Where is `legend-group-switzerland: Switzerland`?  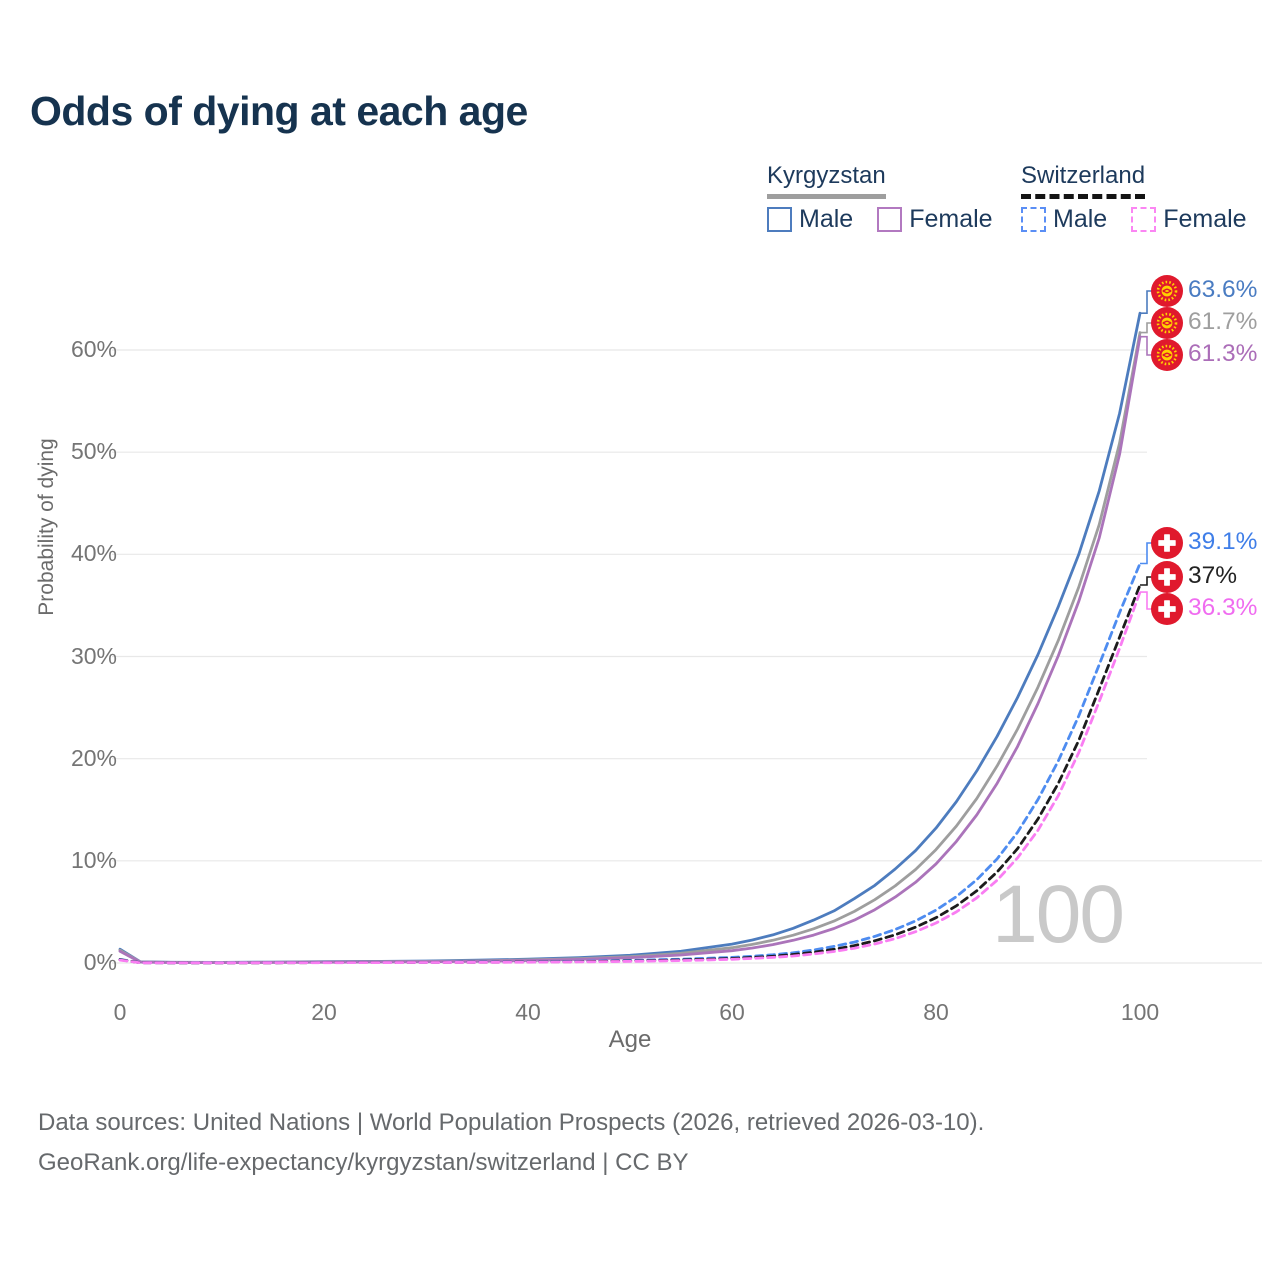 legend-group-switzerland: Switzerland is located at coordinates (1083, 180).